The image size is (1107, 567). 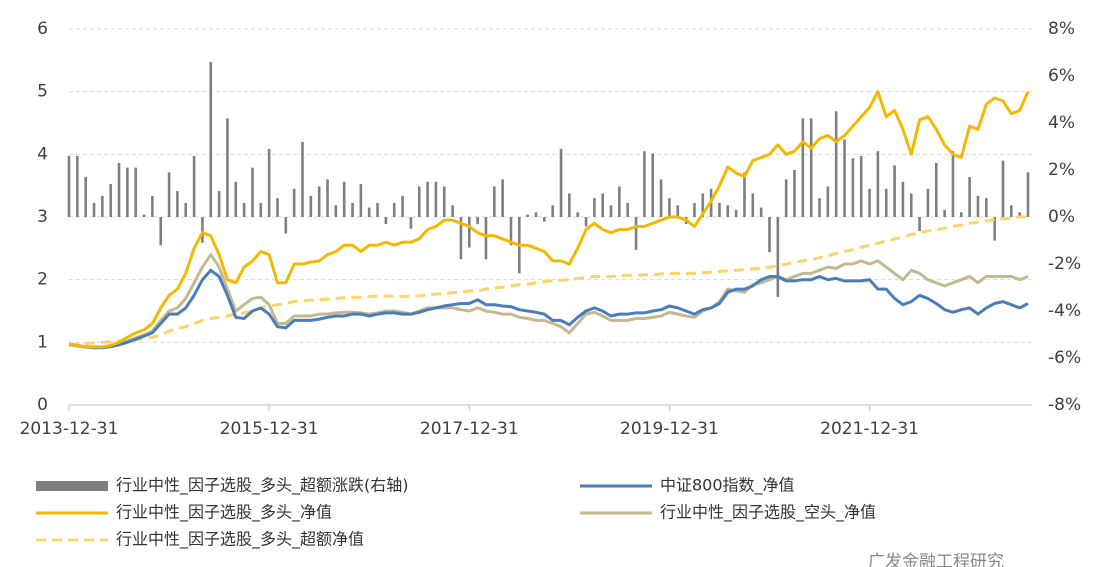 What do you see at coordinates (469, 429) in the screenshot?
I see `x-tick-label: 2017-12-31` at bounding box center [469, 429].